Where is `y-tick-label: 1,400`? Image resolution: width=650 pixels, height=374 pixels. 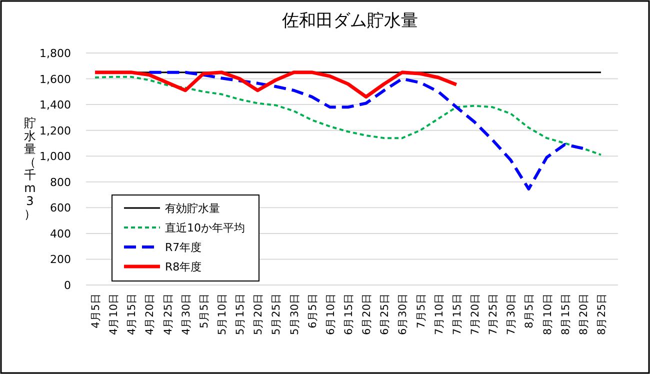
y-tick-label: 1,400 is located at coordinates (55, 105).